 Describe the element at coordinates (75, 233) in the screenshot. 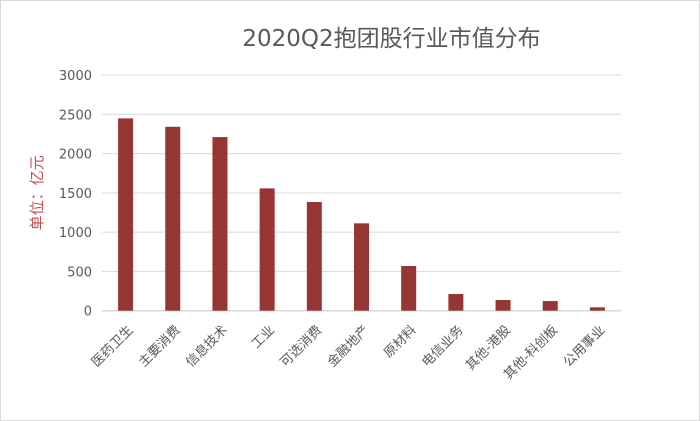

I see `y-tick-label: 1000` at that location.